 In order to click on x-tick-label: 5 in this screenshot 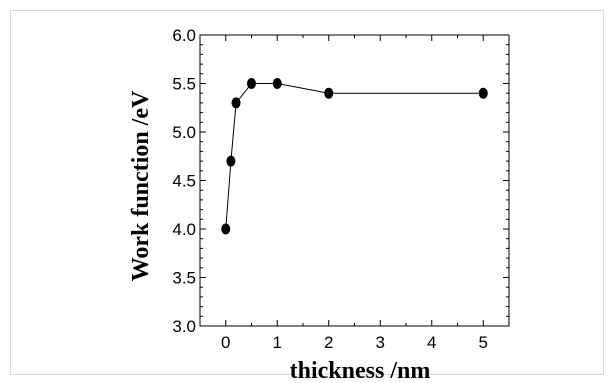, I will do `click(483, 342)`.